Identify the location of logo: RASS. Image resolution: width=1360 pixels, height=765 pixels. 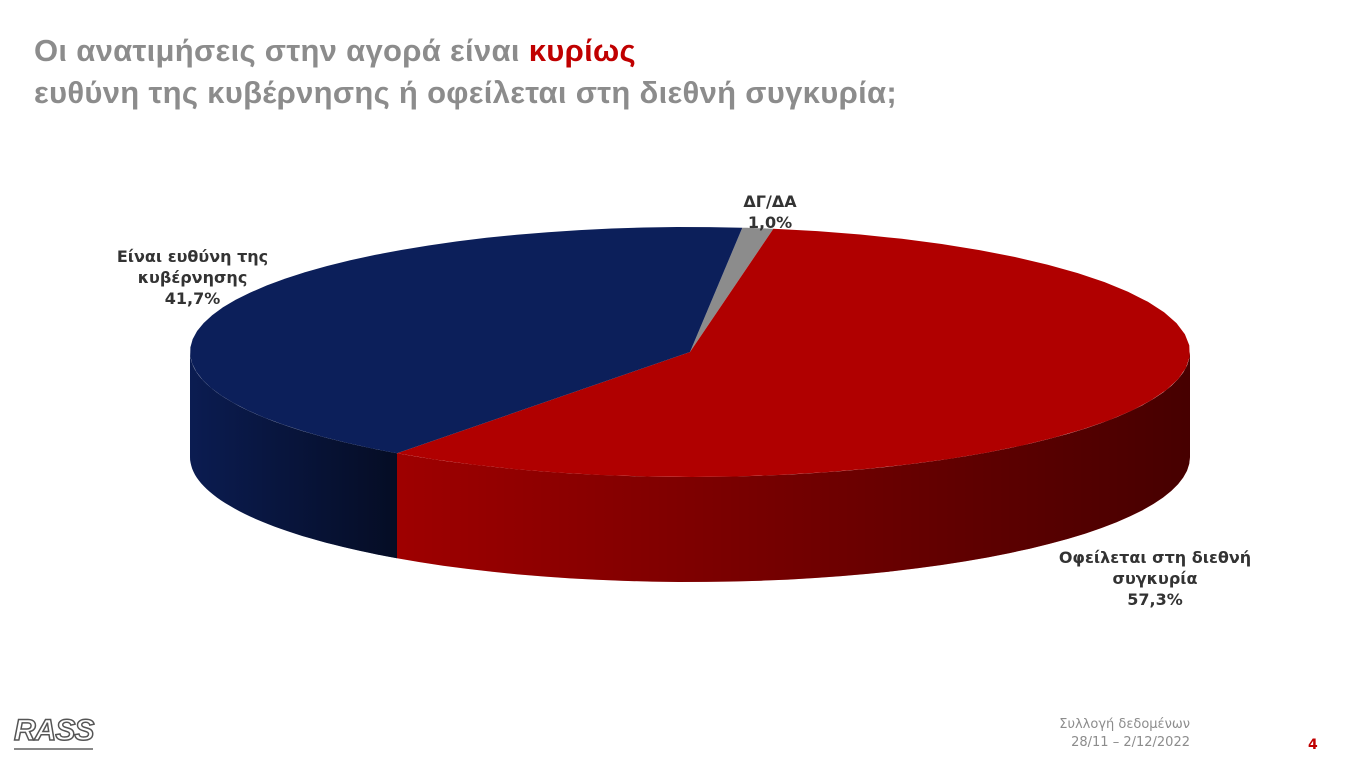
(54, 731).